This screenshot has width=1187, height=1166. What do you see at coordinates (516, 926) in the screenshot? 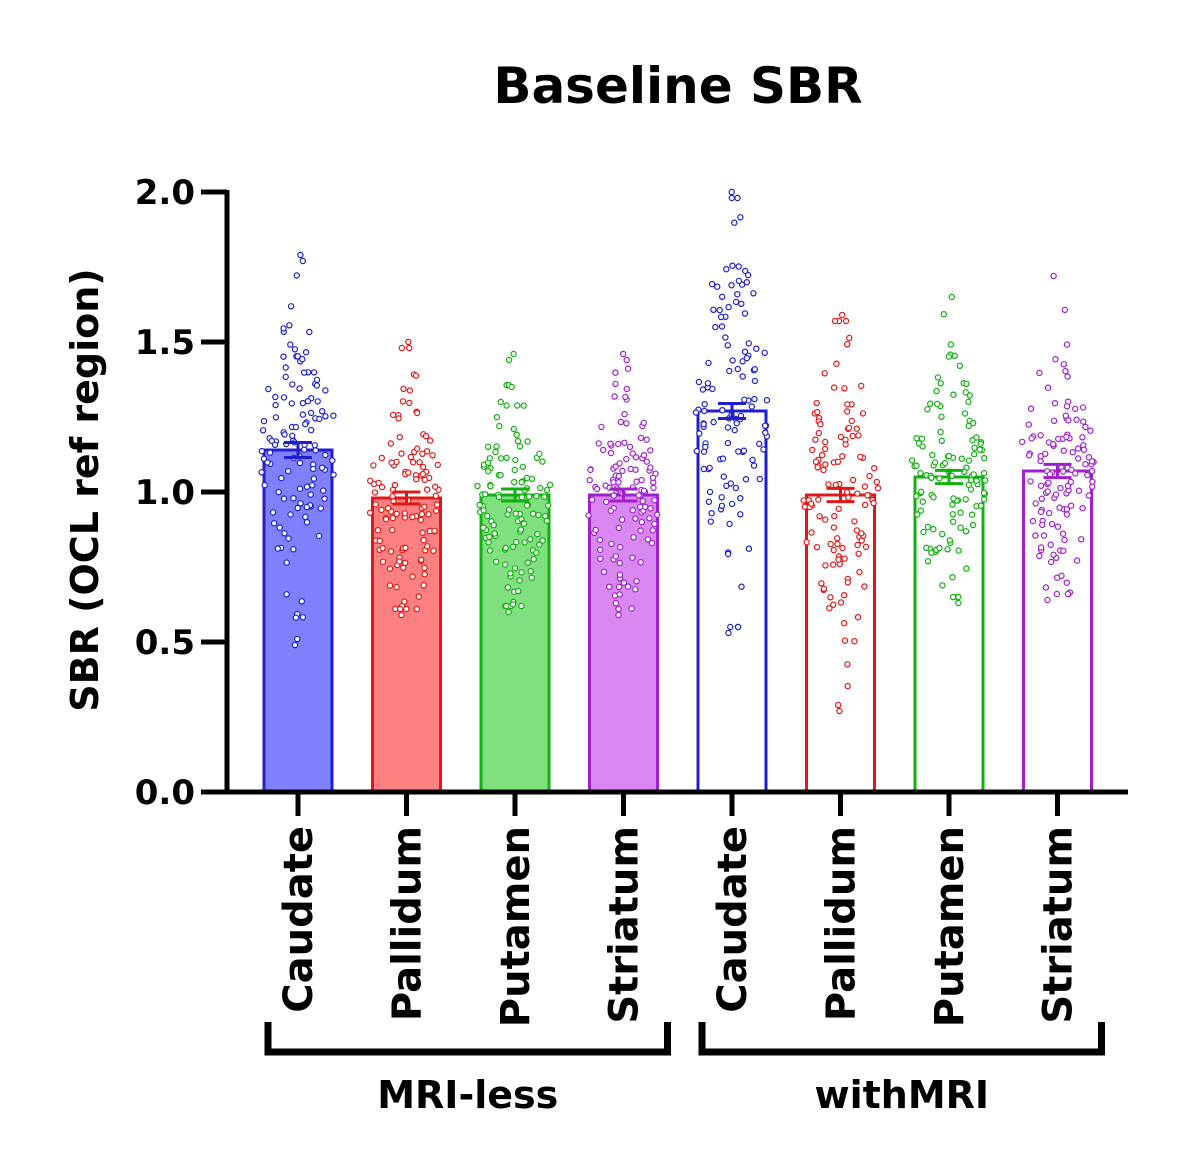
I see `x-category-label: Putamen` at bounding box center [516, 926].